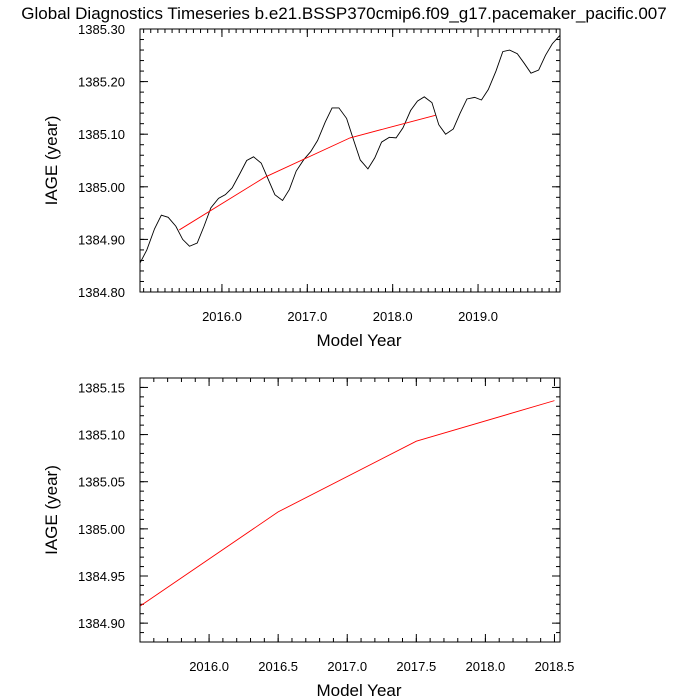 The width and height of the screenshot is (700, 700). What do you see at coordinates (101, 482) in the screenshot?
I see `y-tick-label: 1385.05` at bounding box center [101, 482].